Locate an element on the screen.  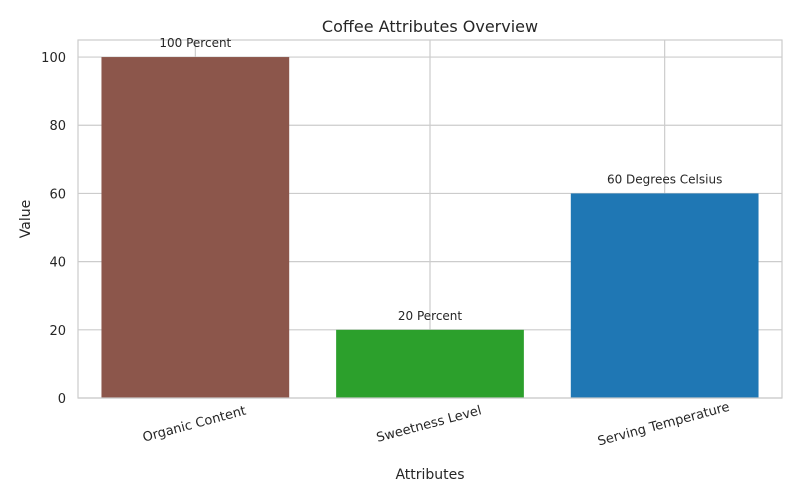
bar-data-label: 20 Percent is located at coordinates (430, 316).